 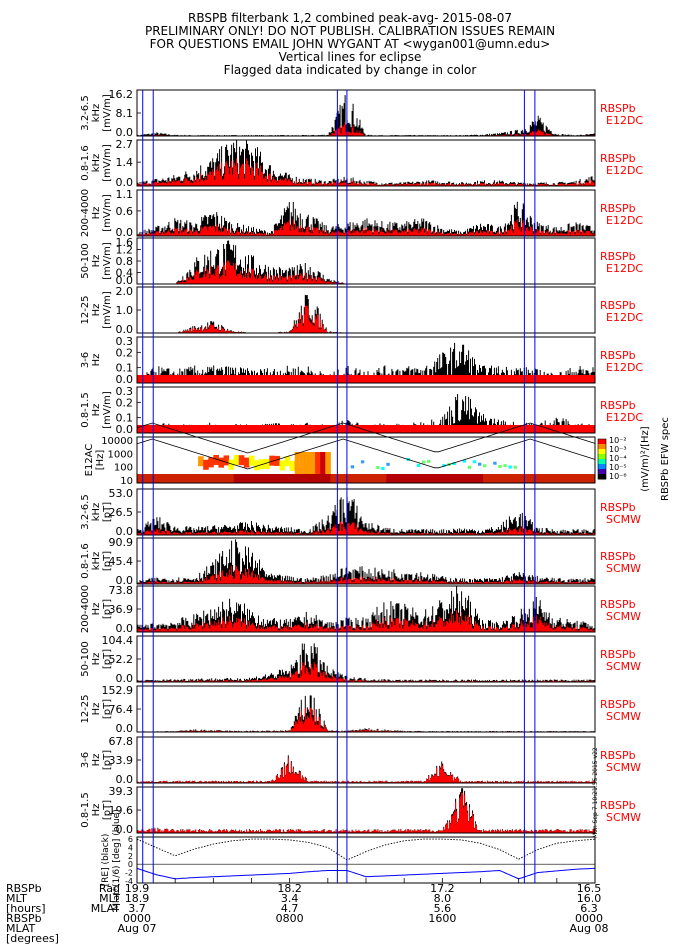 I want to click on y-tick-label: 8.1, so click(x=125, y=113).